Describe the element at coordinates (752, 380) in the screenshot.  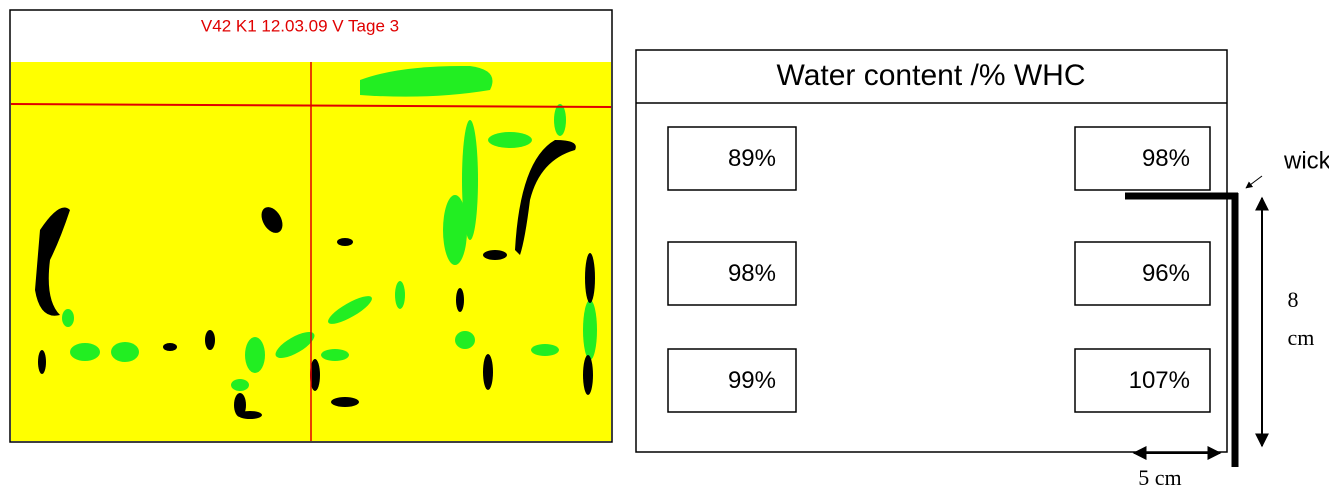
I see `value-text: 99%` at that location.